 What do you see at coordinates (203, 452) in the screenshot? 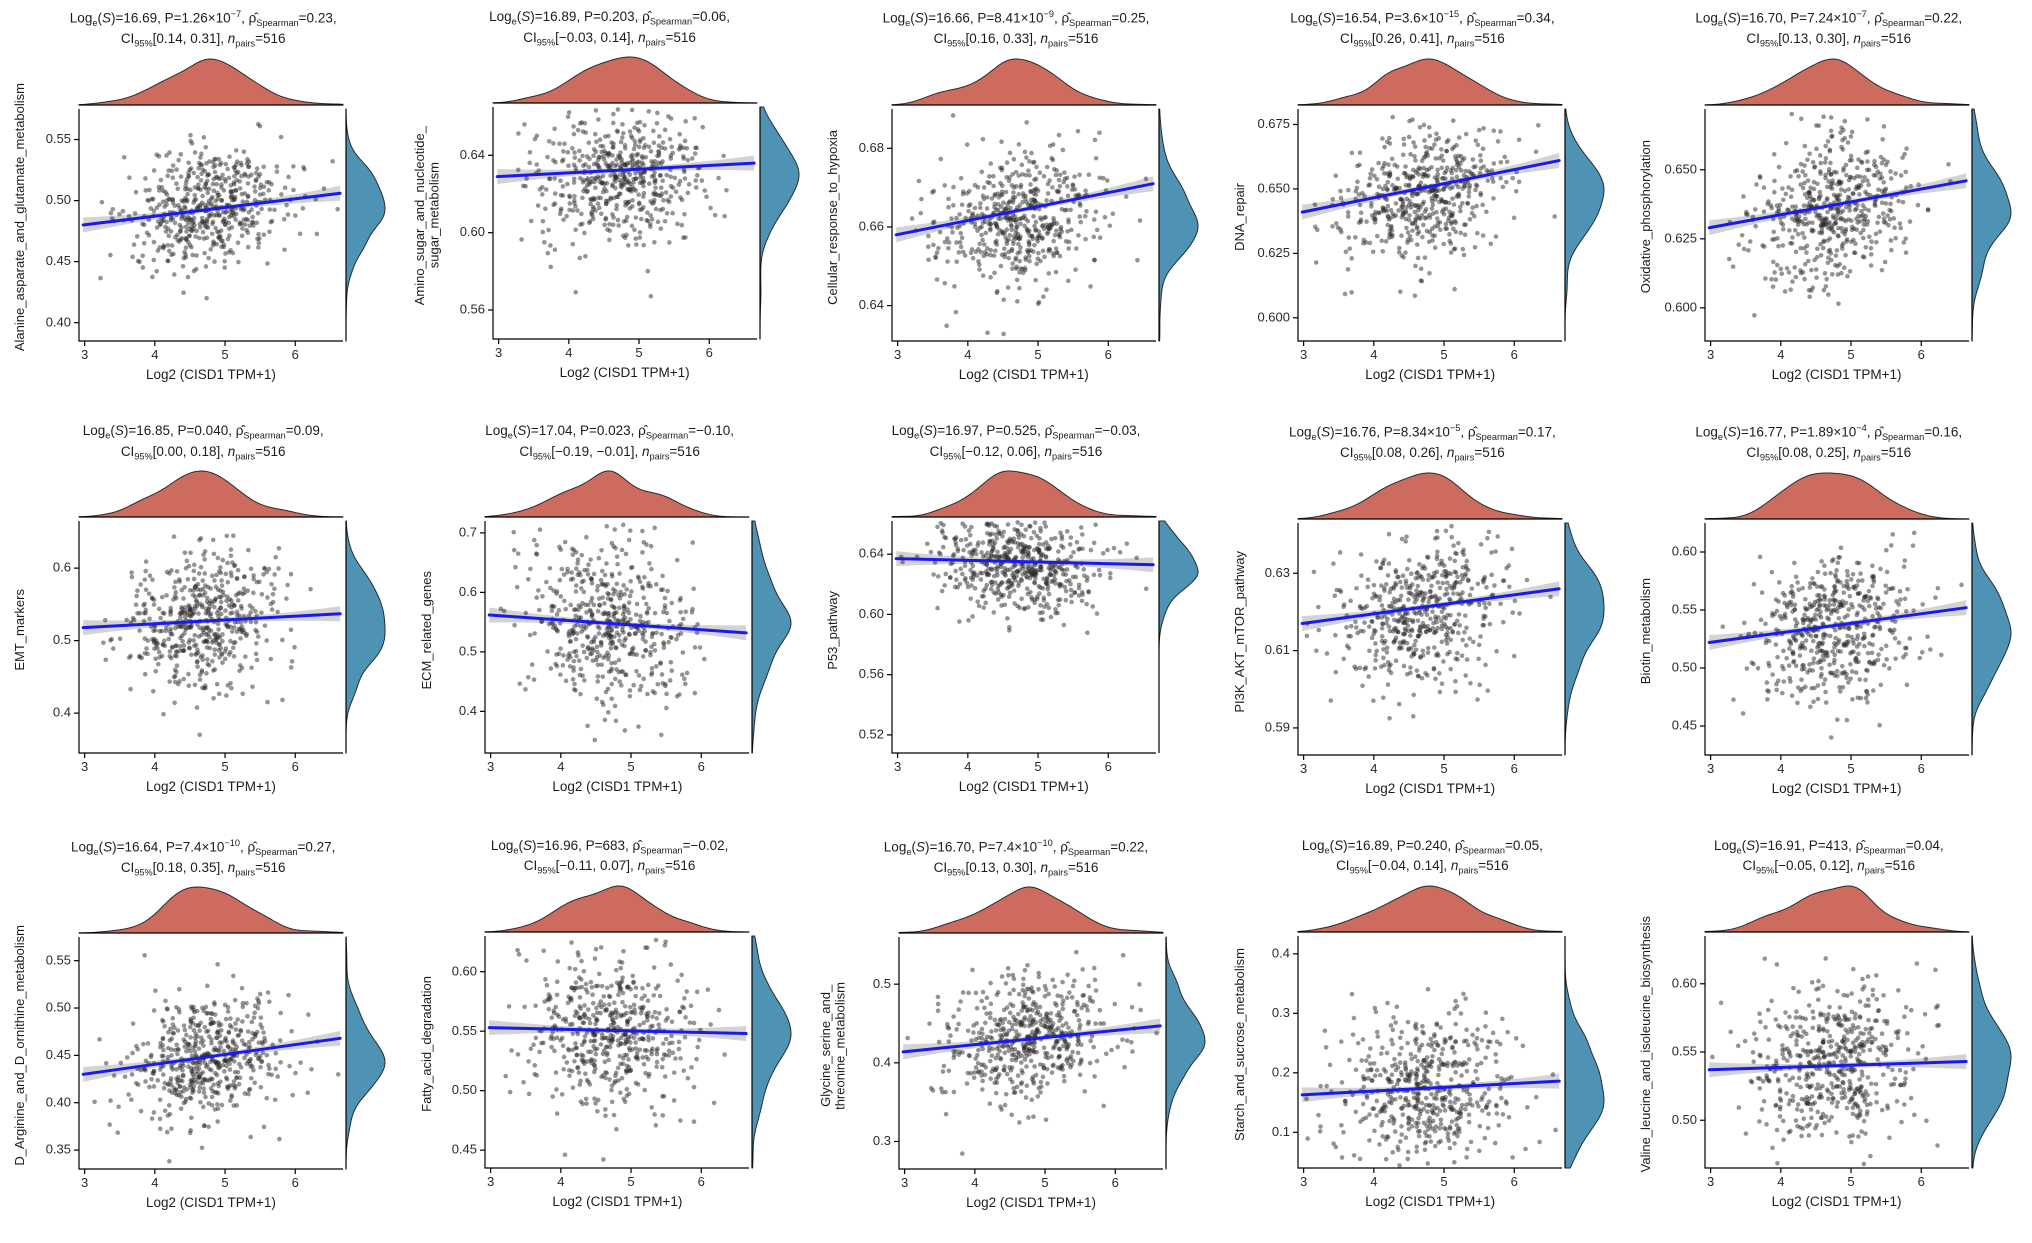
I see `stats-line-2: CI95%[0.00, 0.18], npairs=516` at bounding box center [203, 452].